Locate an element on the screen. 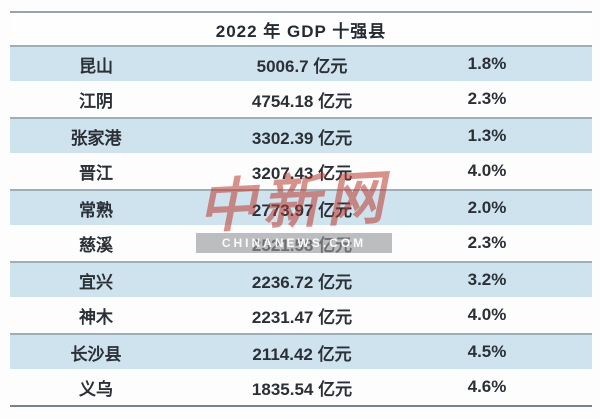 The image size is (600, 419). gdp-value-cell: 1835.54 亿元 is located at coordinates (302, 389).